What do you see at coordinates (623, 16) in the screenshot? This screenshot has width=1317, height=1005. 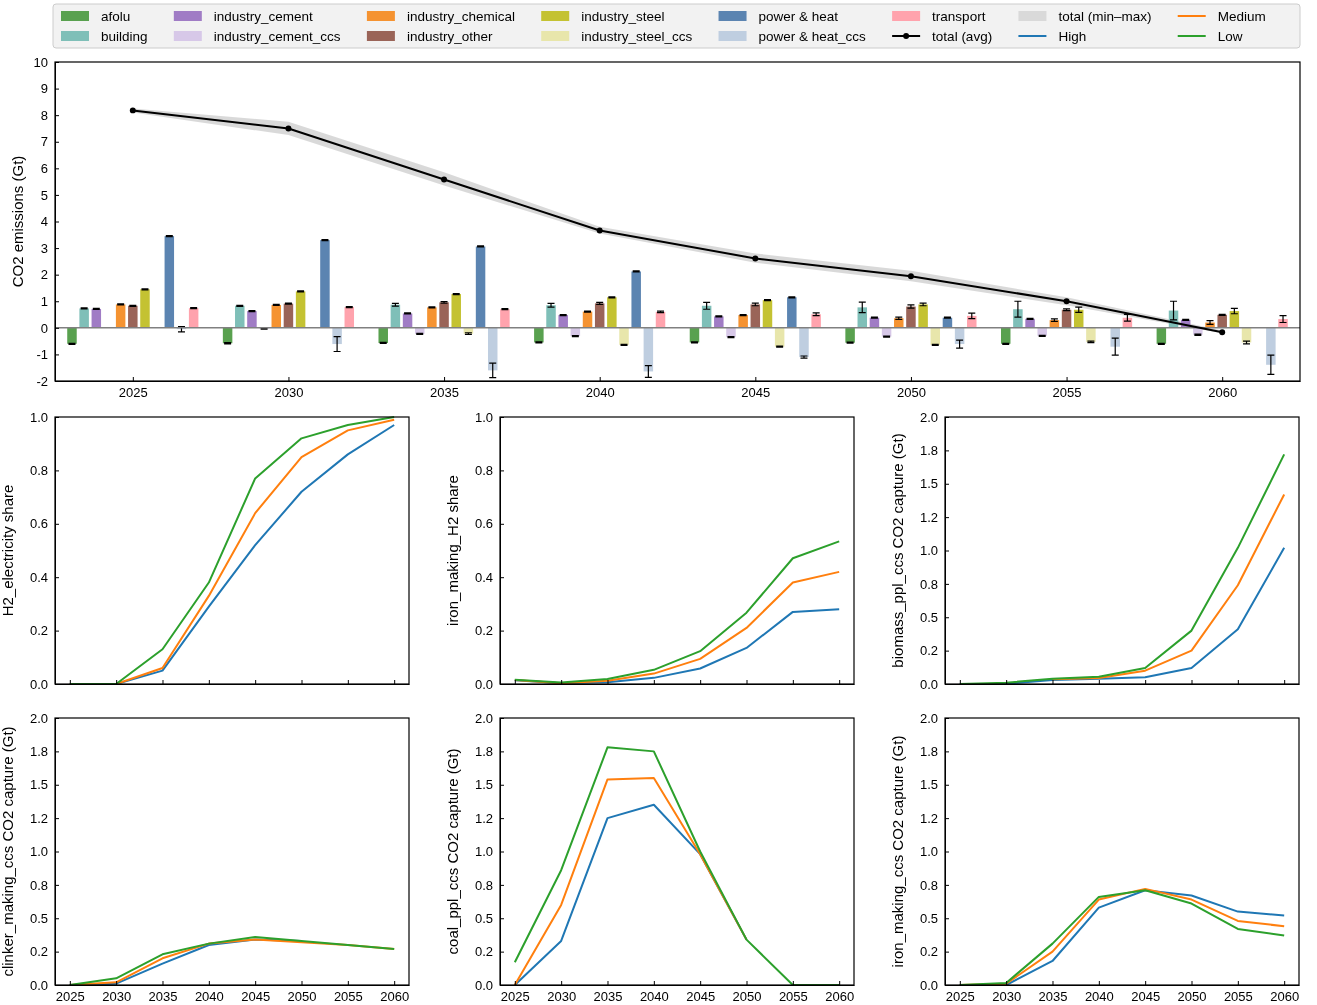 I see `legend-label: industry_steel` at bounding box center [623, 16].